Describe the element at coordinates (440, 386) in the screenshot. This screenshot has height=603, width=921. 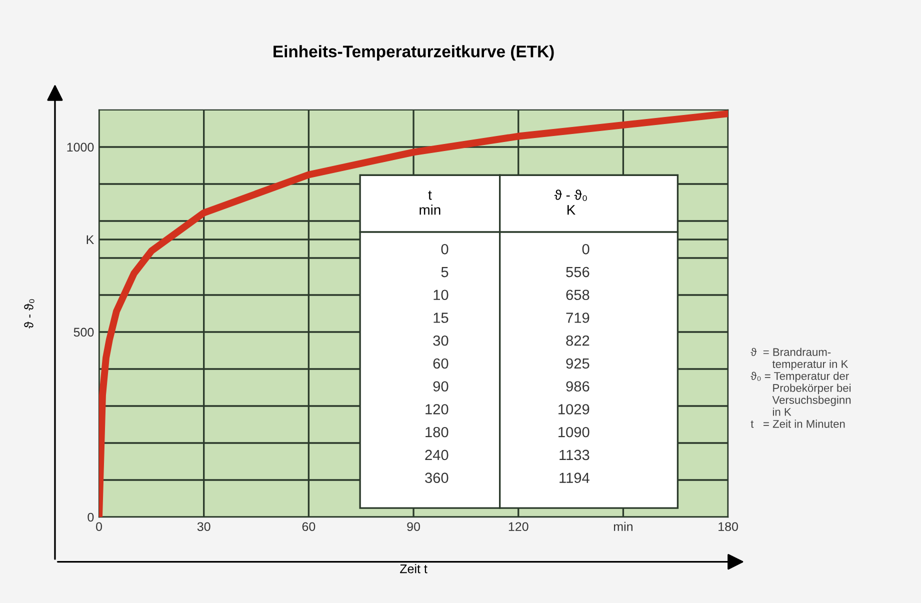
I see `annotation: 90` at that location.